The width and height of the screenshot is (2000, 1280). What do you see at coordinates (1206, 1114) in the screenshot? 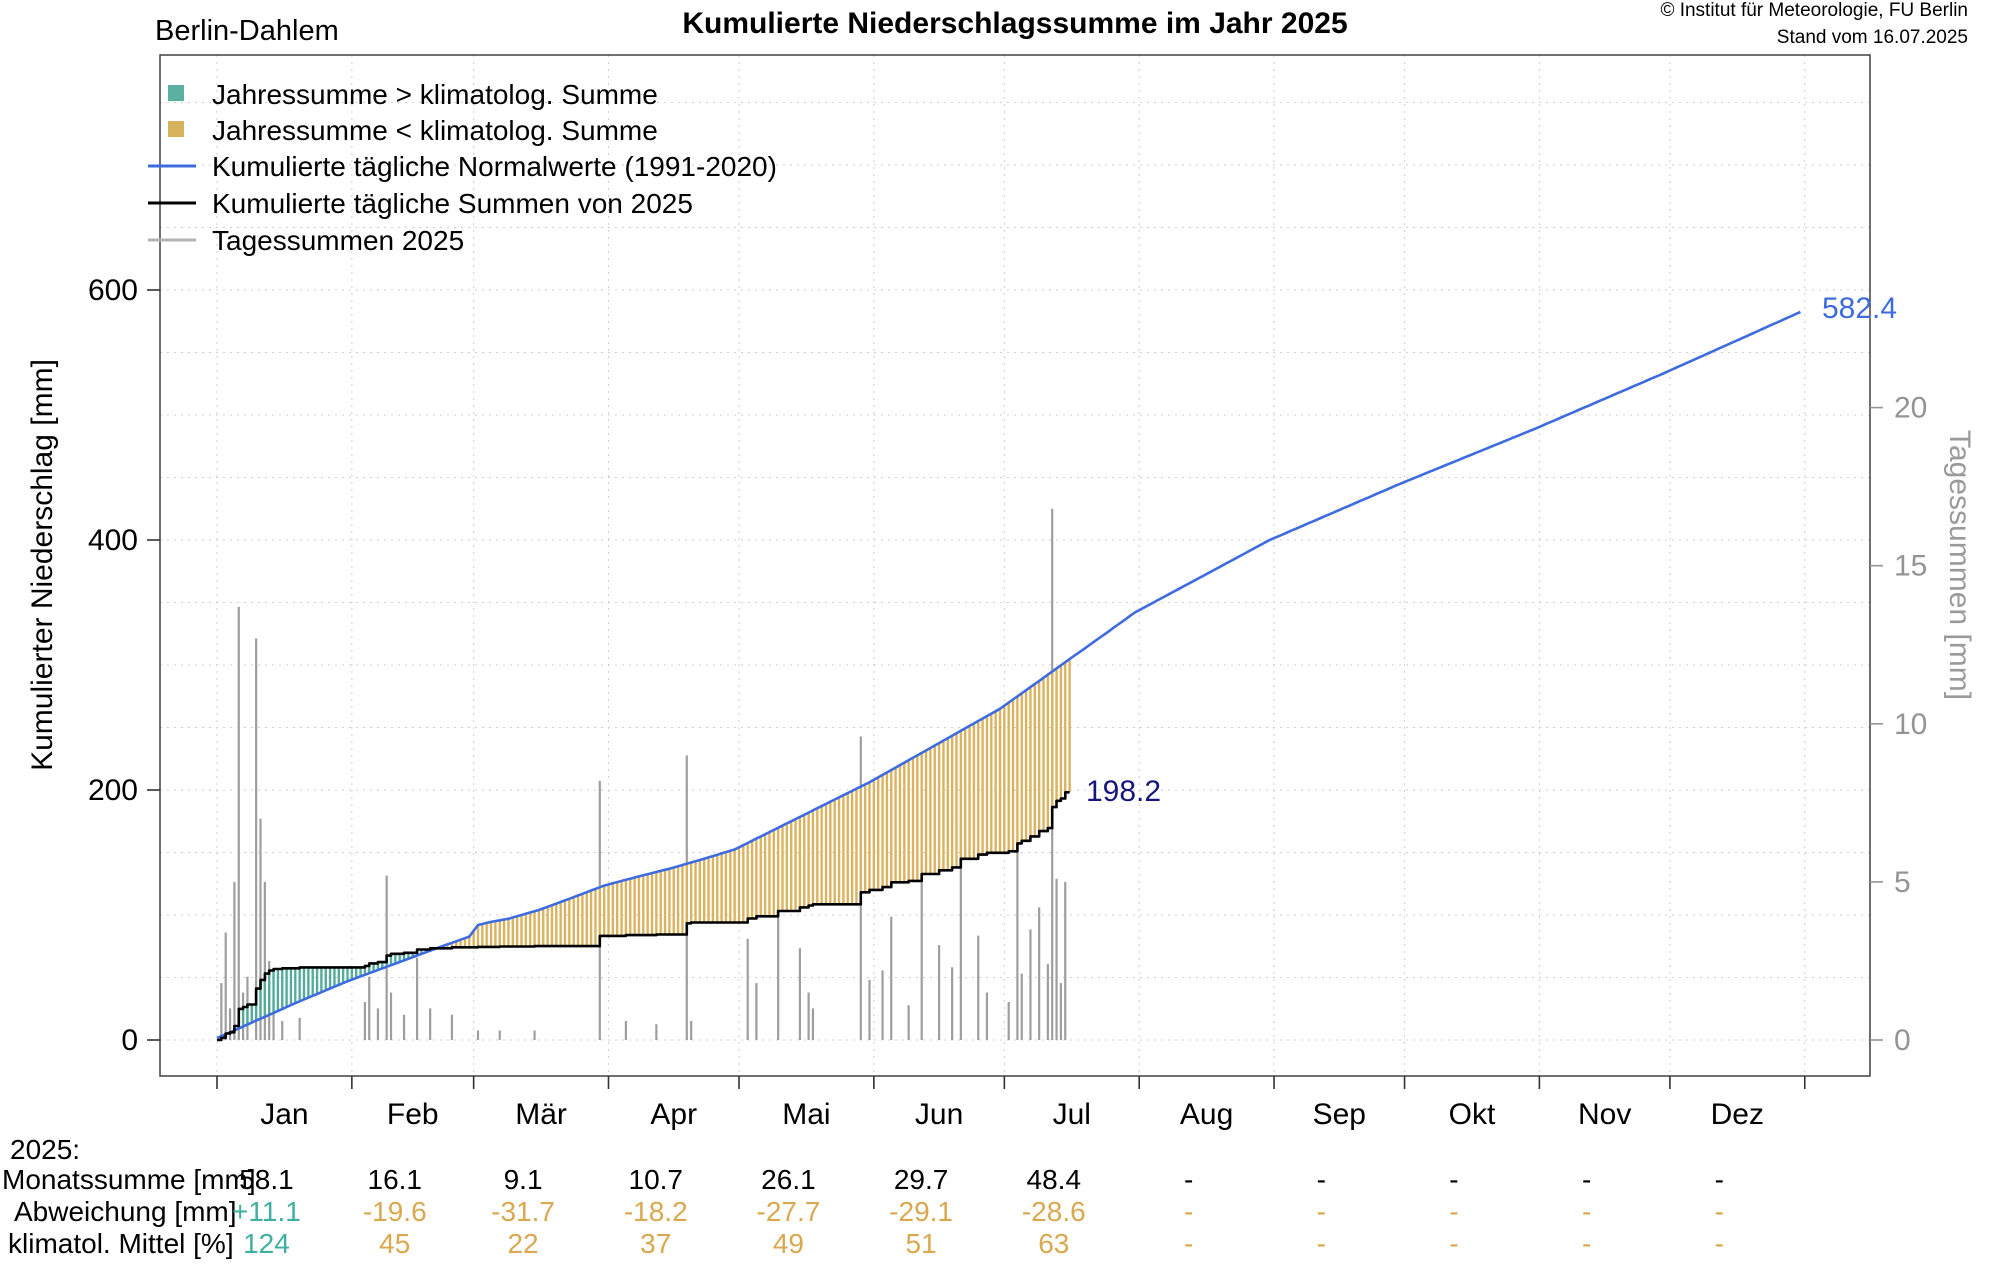
I see `month-label: Aug` at bounding box center [1206, 1114].